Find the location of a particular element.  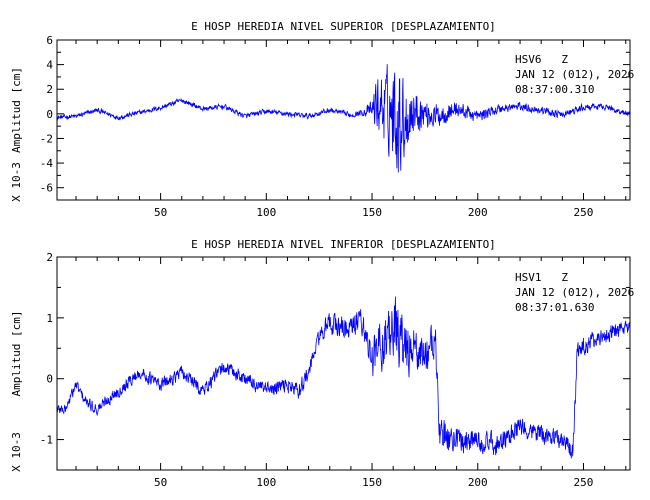

lower-station-code: HSV1 Z is located at coordinates (541, 277).